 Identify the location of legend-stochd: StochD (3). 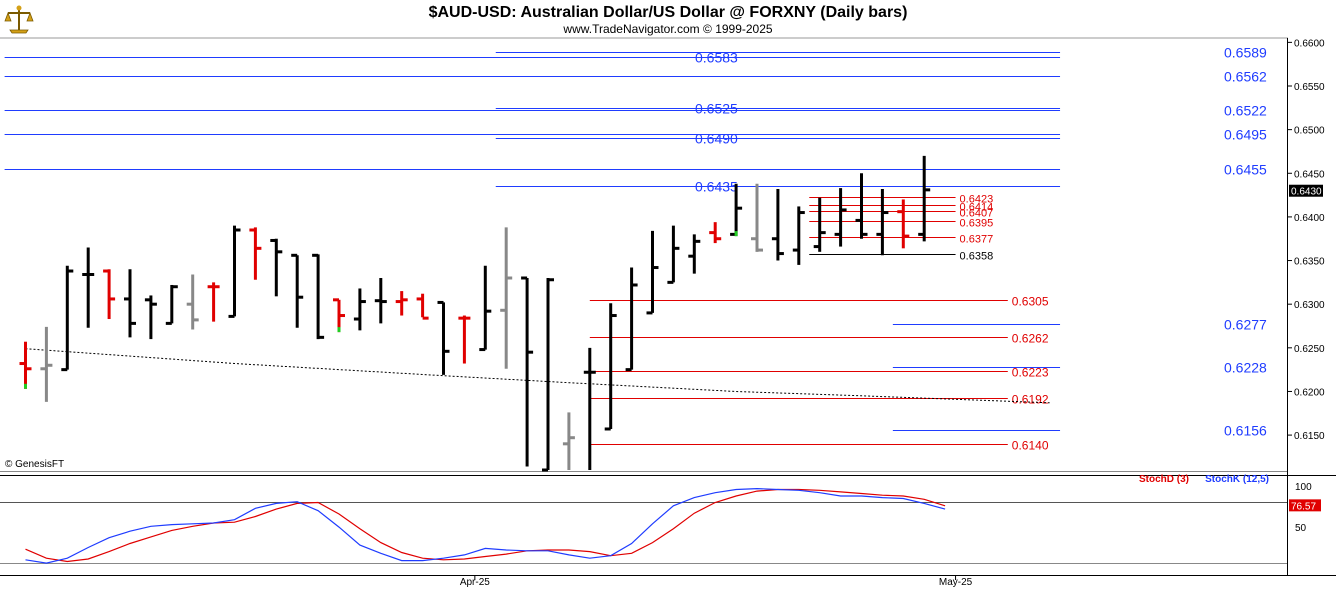
(1164, 479).